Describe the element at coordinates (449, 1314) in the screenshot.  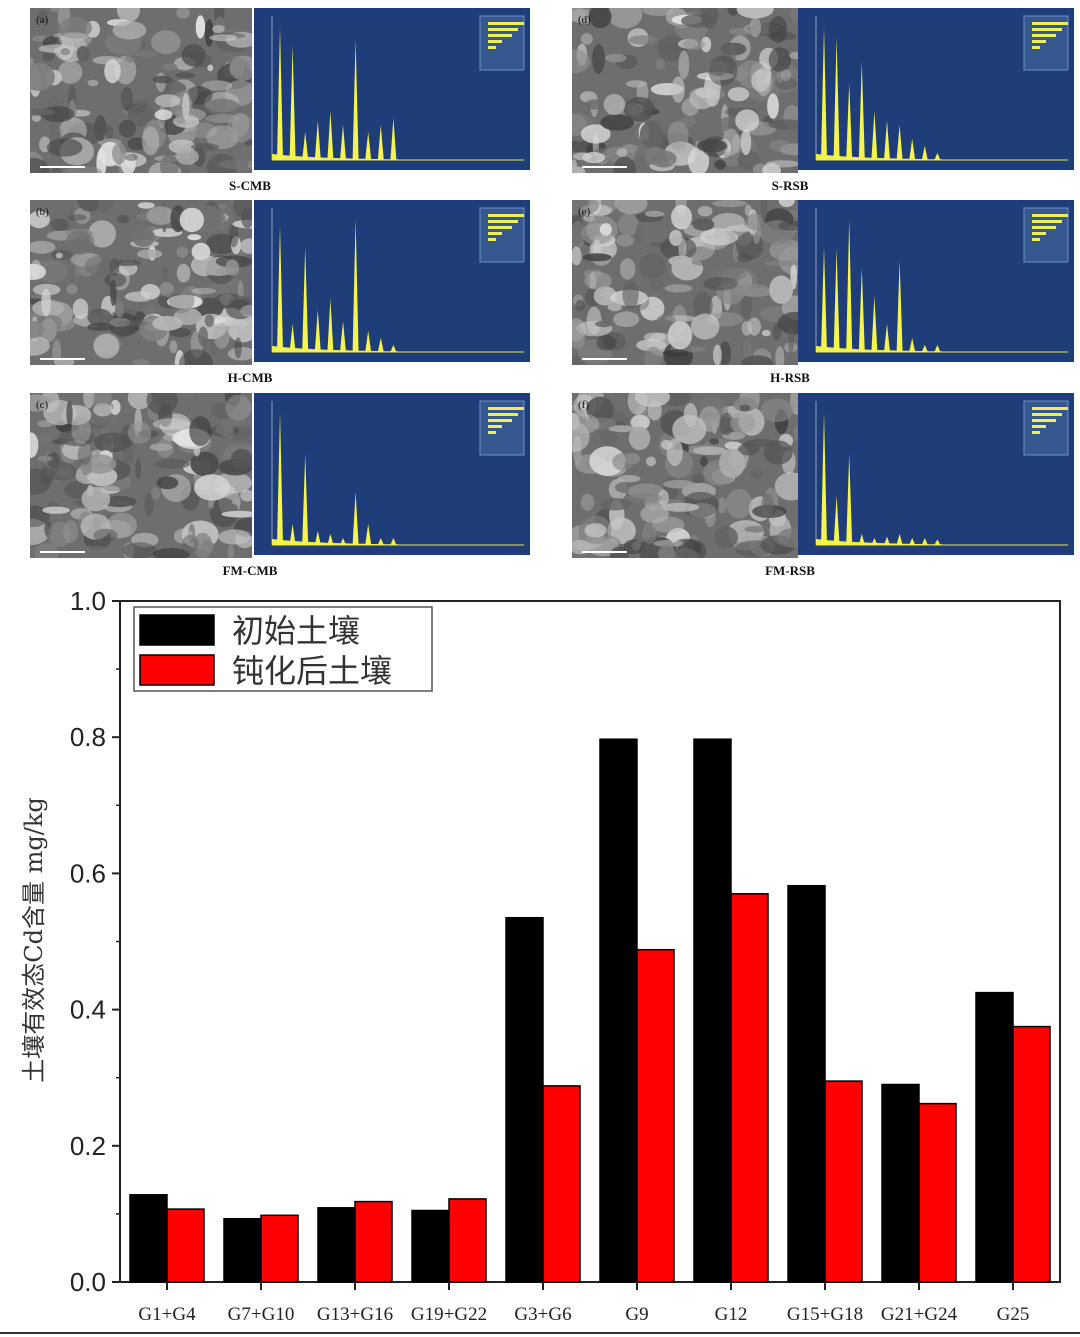
I see `x-tick-label: G19+G22` at that location.